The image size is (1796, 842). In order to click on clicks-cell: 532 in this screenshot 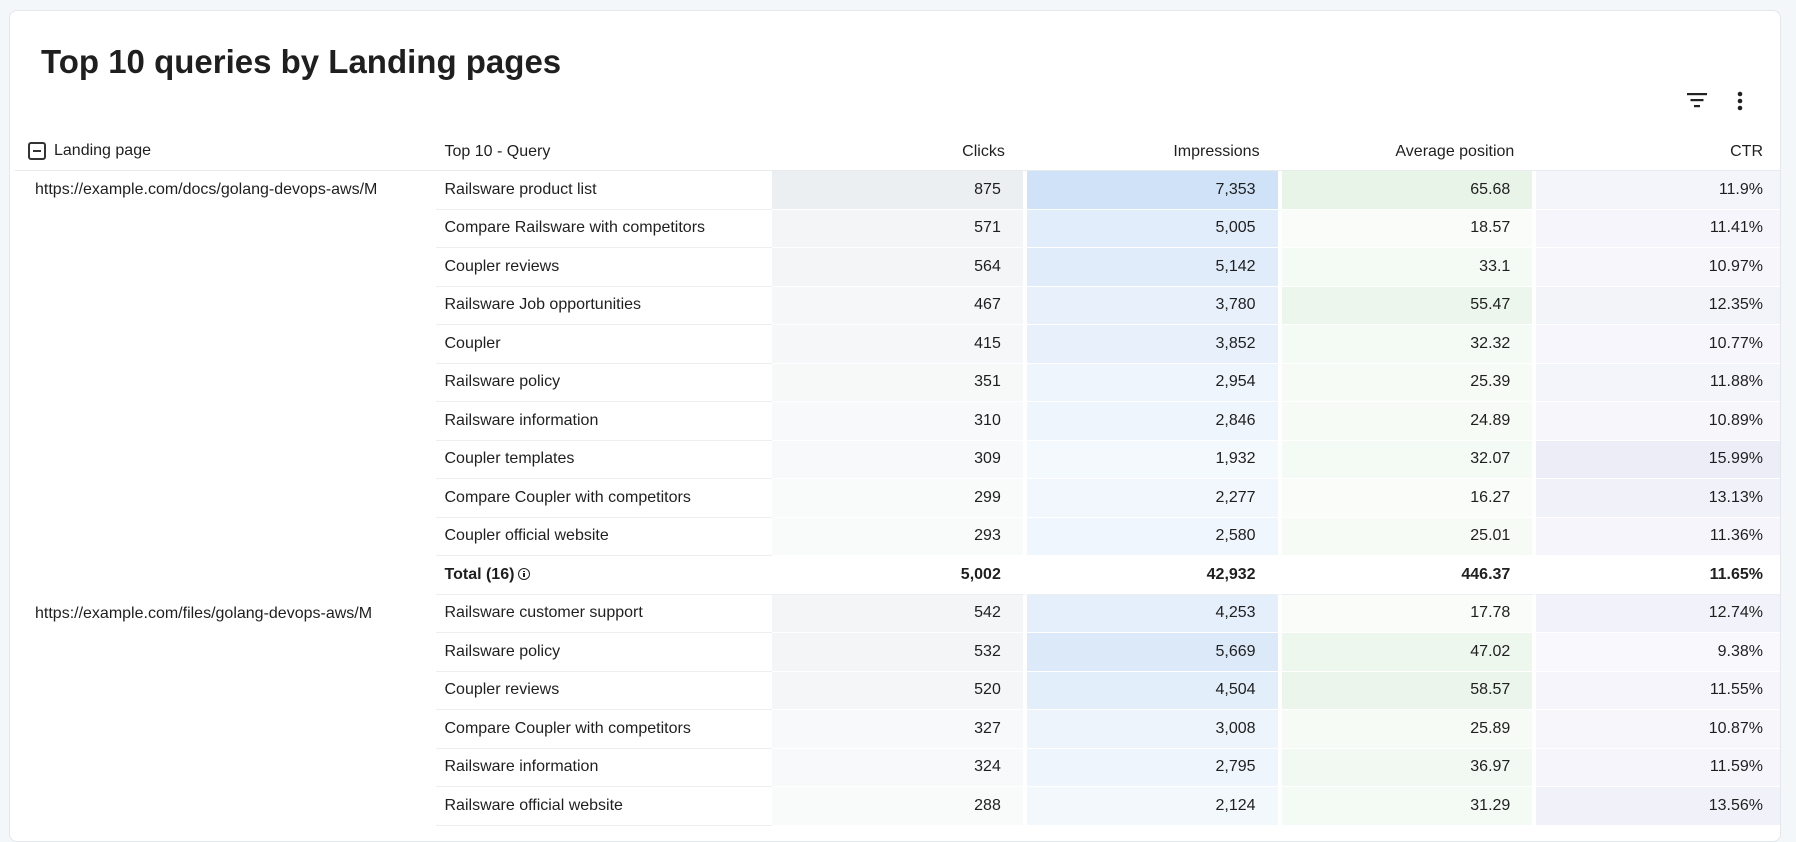, I will do `click(899, 652)`.